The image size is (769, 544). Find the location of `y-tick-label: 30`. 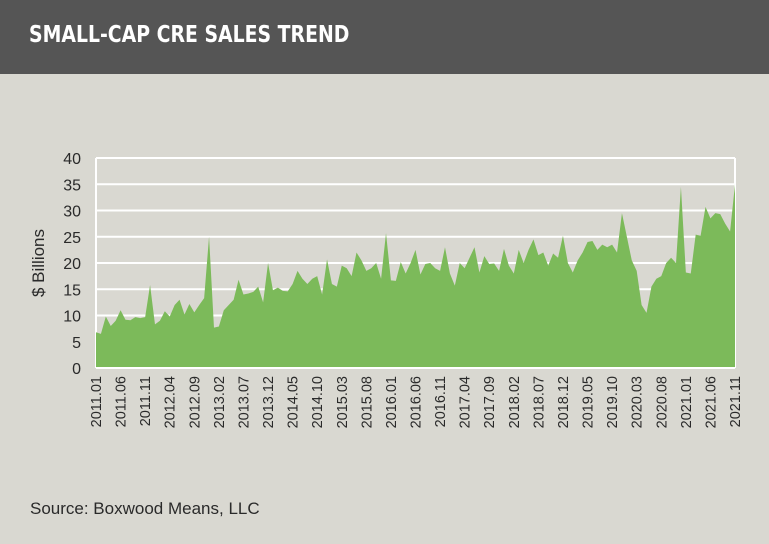

y-tick-label: 30 is located at coordinates (72, 212).